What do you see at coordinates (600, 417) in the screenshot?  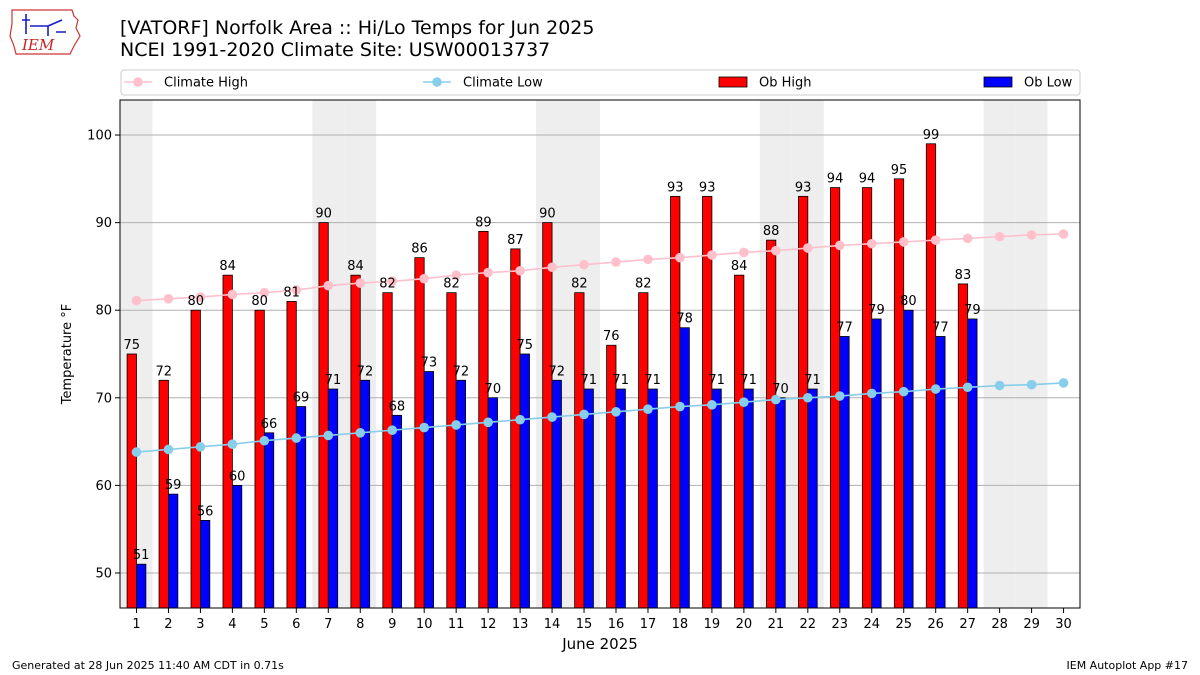 I see `climate-low-line` at bounding box center [600, 417].